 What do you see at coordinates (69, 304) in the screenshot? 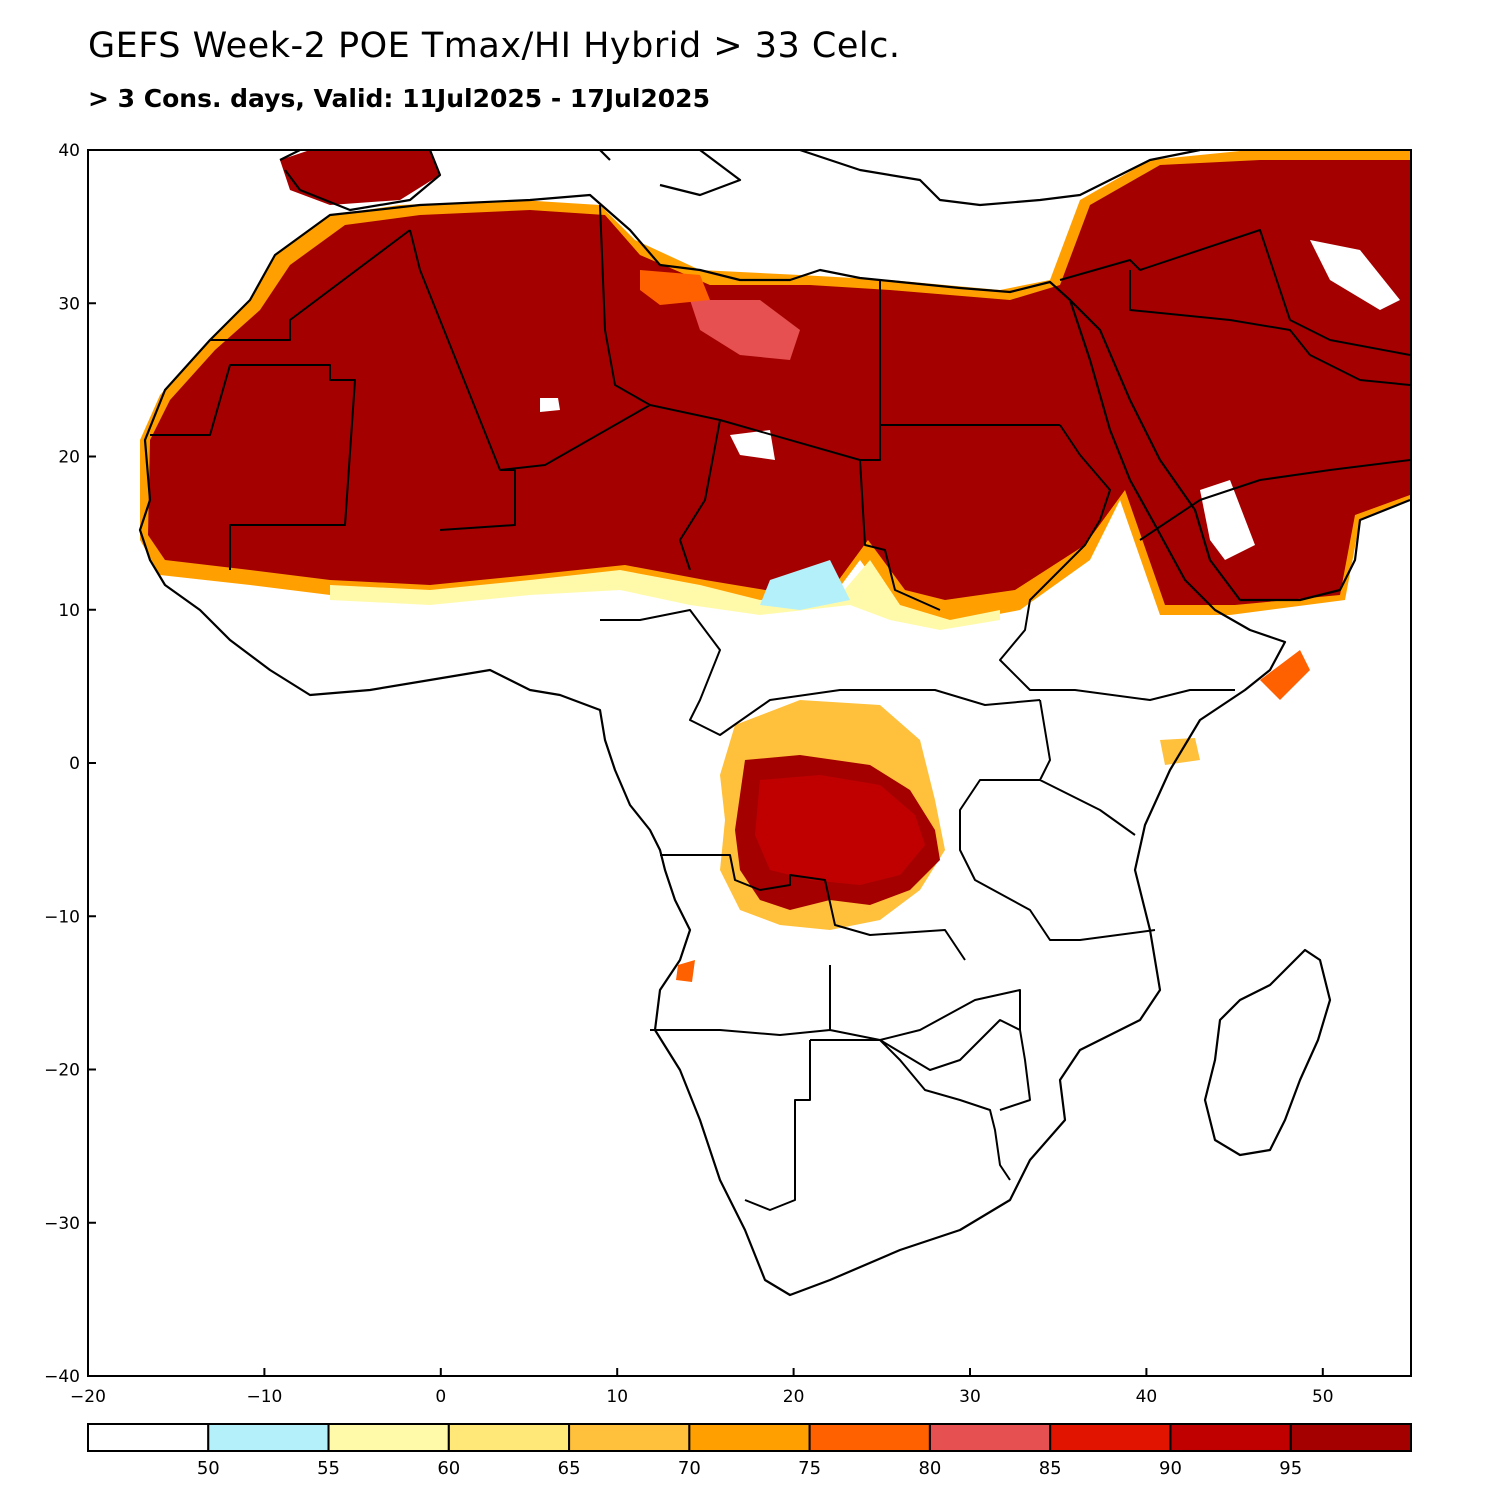
I see `y-tick-label: 30` at bounding box center [69, 304].